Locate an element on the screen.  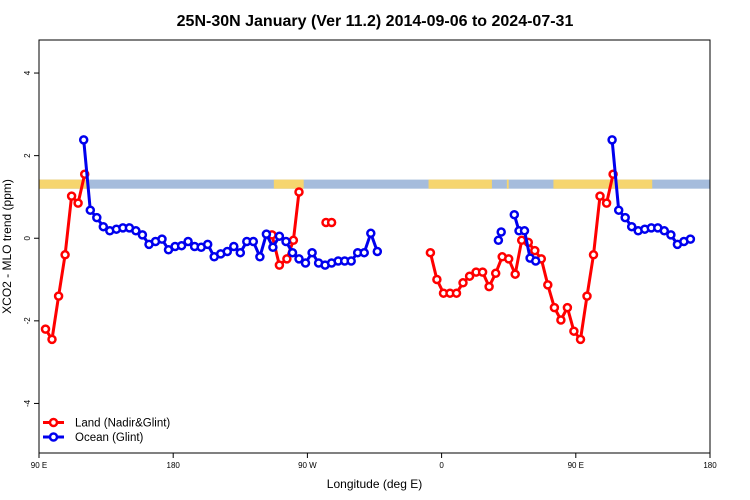
series-line-land is located at coordinates (521, 257).